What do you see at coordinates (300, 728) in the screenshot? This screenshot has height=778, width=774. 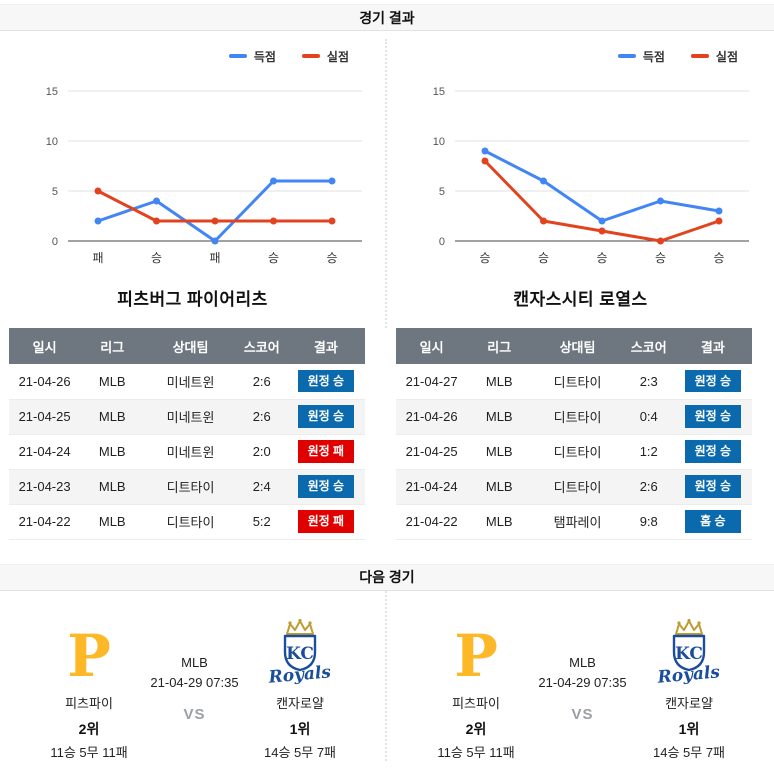 I see `away-team-rank: 1위` at bounding box center [300, 728].